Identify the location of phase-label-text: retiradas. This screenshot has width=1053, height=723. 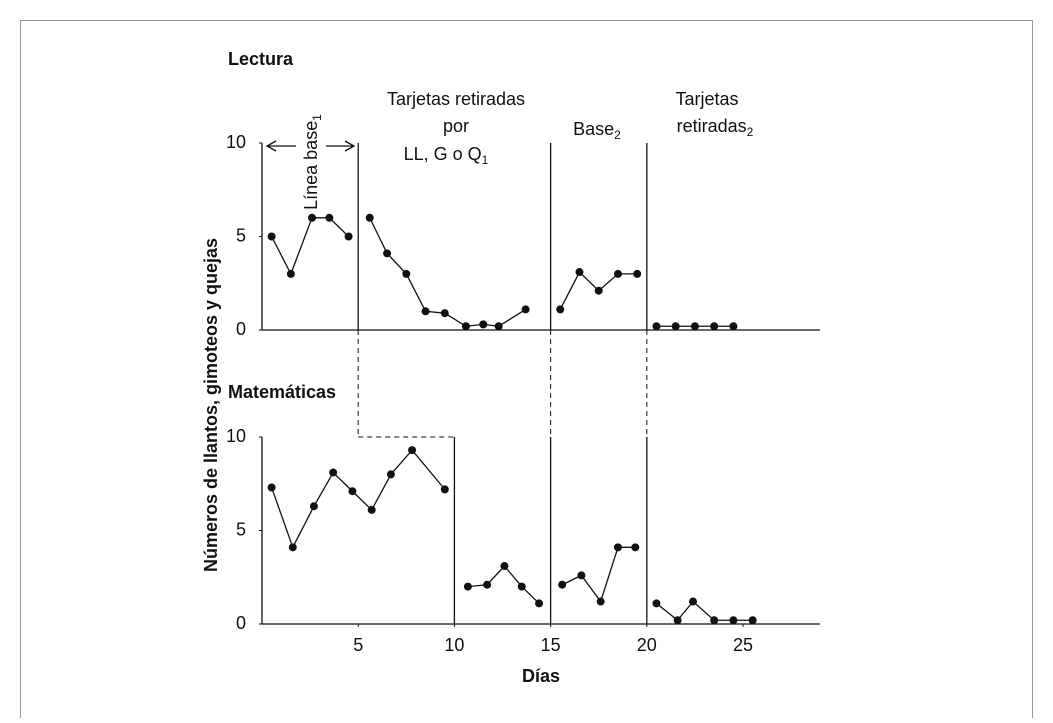
(712, 126).